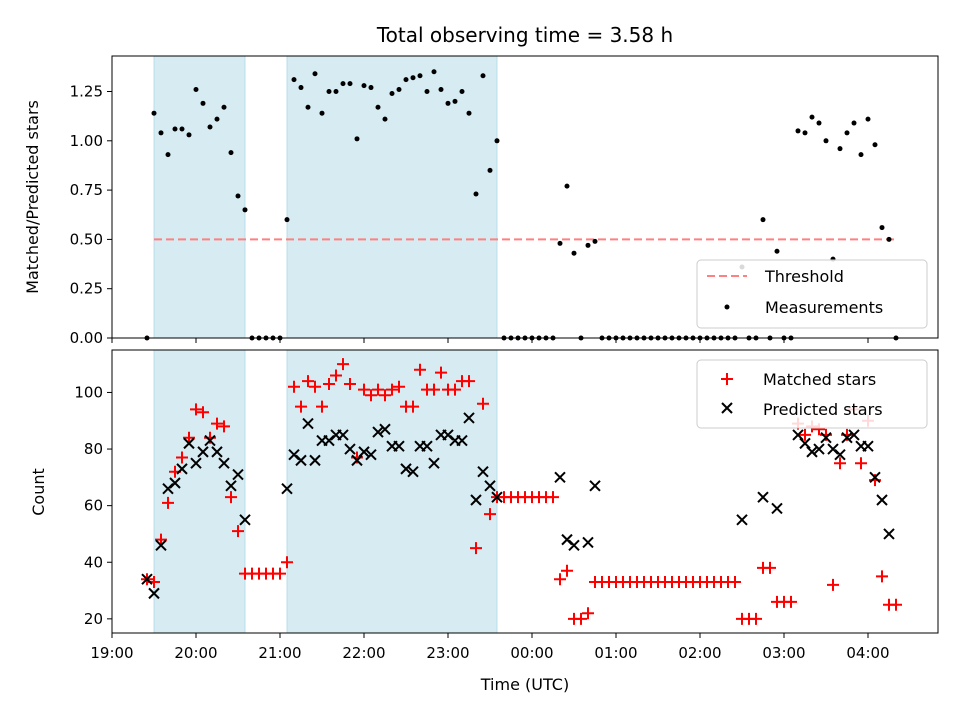 The image size is (960, 720). Describe the element at coordinates (363, 653) in the screenshot. I see `x-tick-label: 22:00` at that location.